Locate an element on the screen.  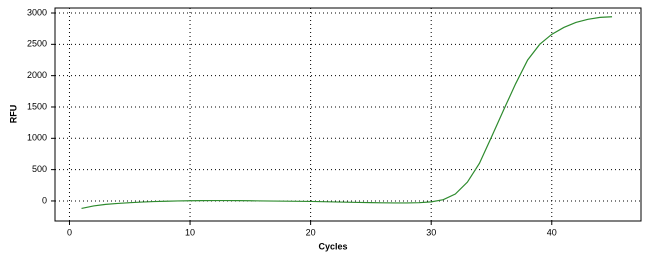
y-tick-label: 1500 is located at coordinates (37, 106).